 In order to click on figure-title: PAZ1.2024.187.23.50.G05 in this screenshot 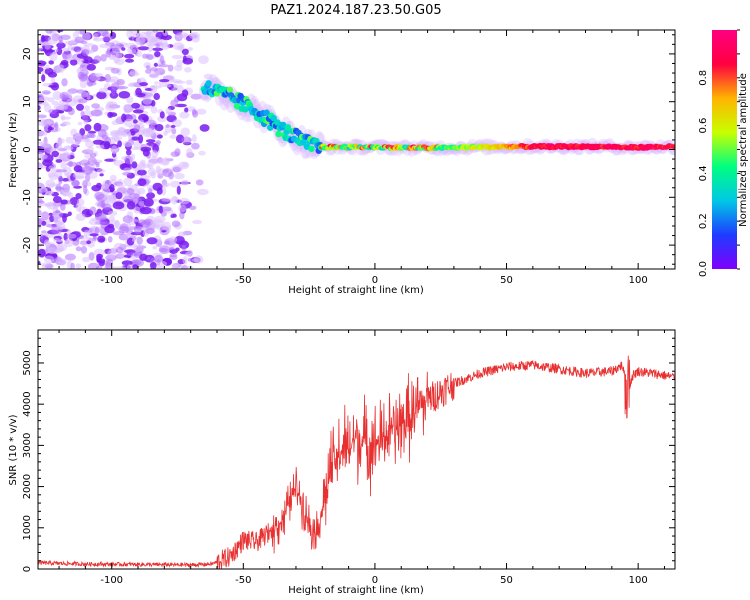, I will do `click(355, 10)`.